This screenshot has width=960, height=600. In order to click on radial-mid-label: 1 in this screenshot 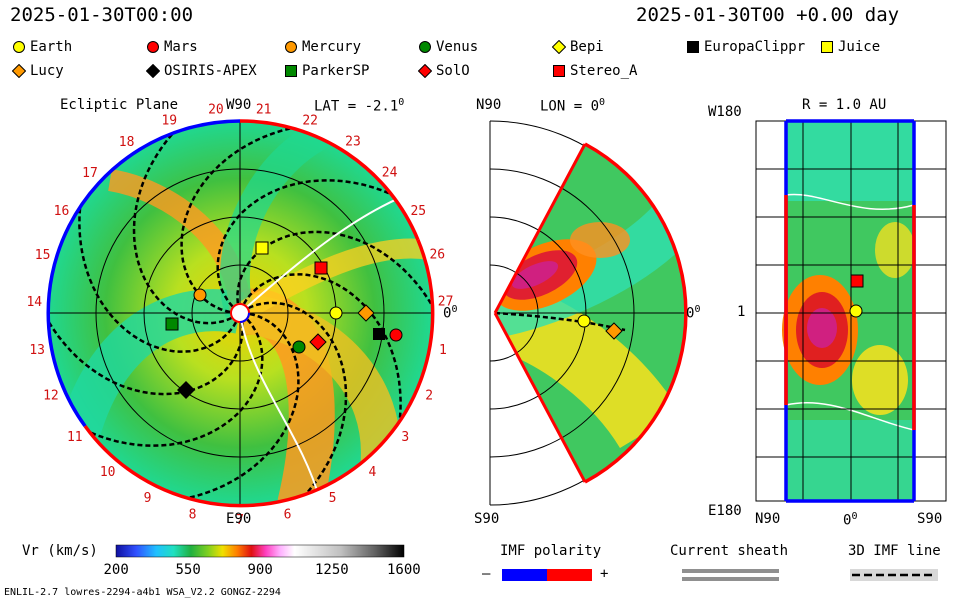, I will do `click(741, 312)`.